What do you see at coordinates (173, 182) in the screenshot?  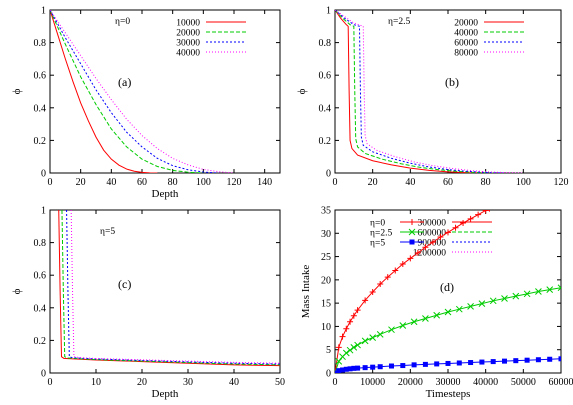 I see `x-tick-label: 80` at bounding box center [173, 182].